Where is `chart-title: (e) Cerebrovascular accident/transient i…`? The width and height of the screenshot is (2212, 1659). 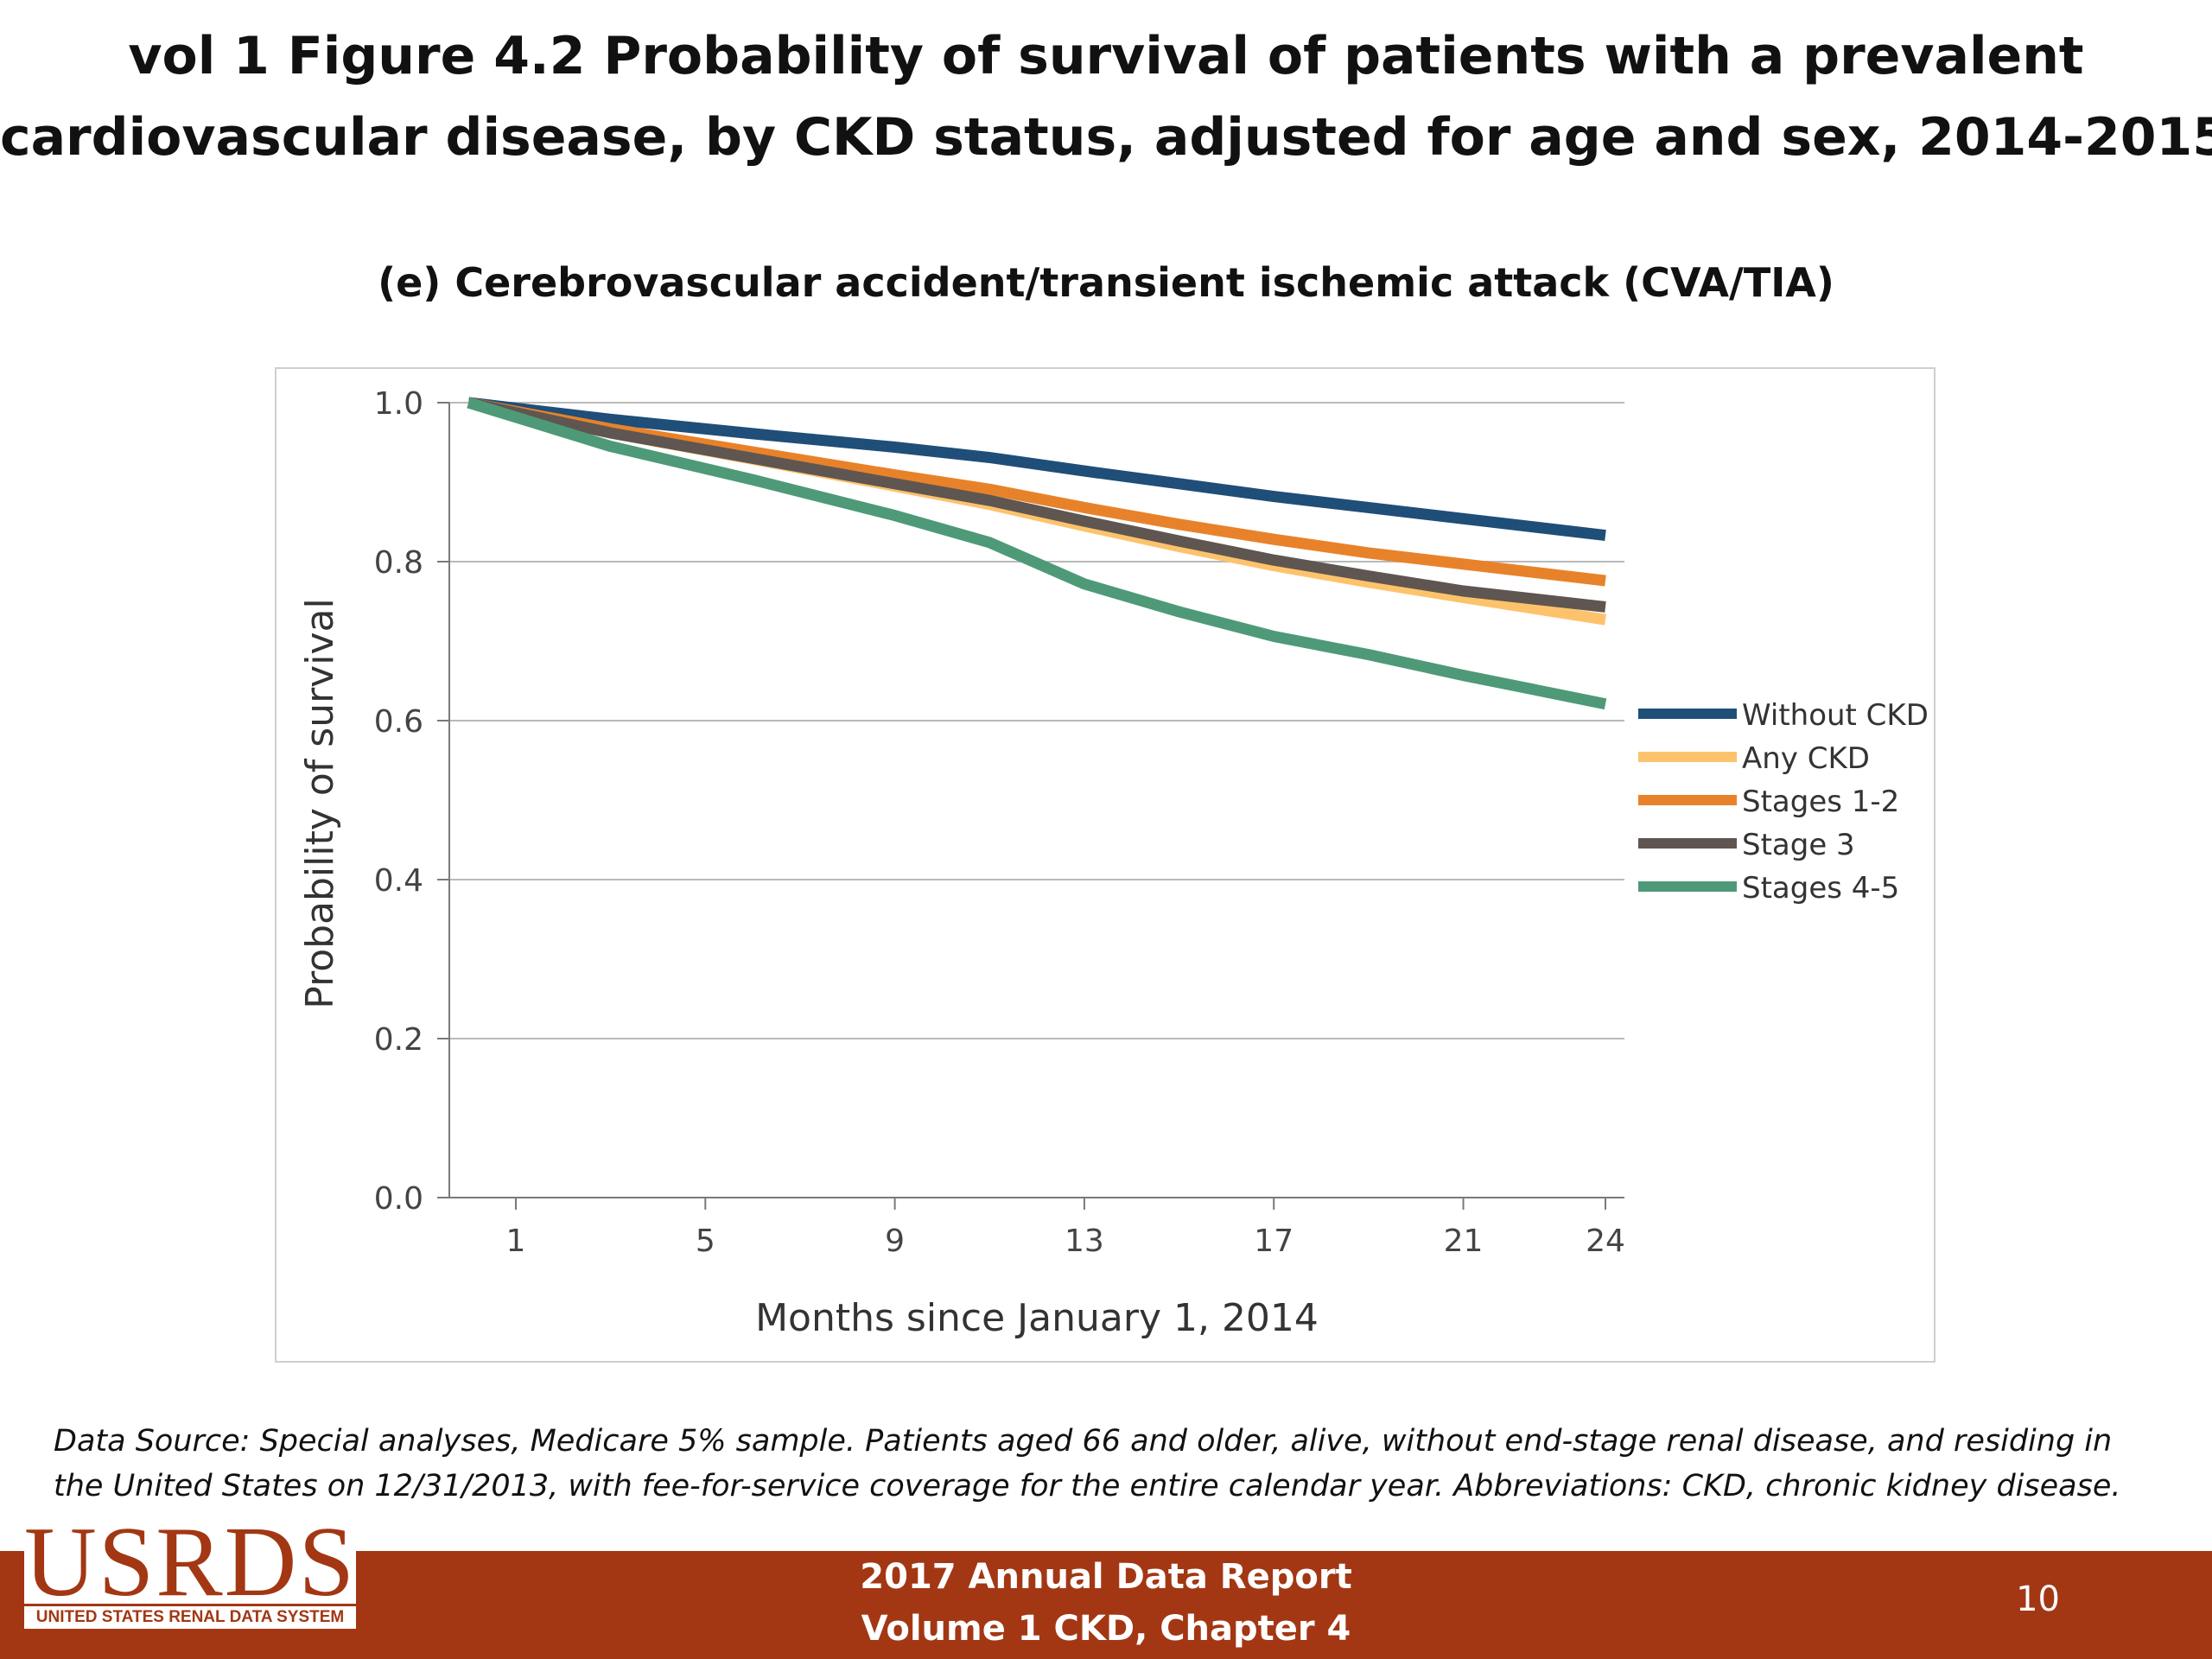
chart-title: (e) Cerebrovascular accident/transient i… is located at coordinates (1106, 282).